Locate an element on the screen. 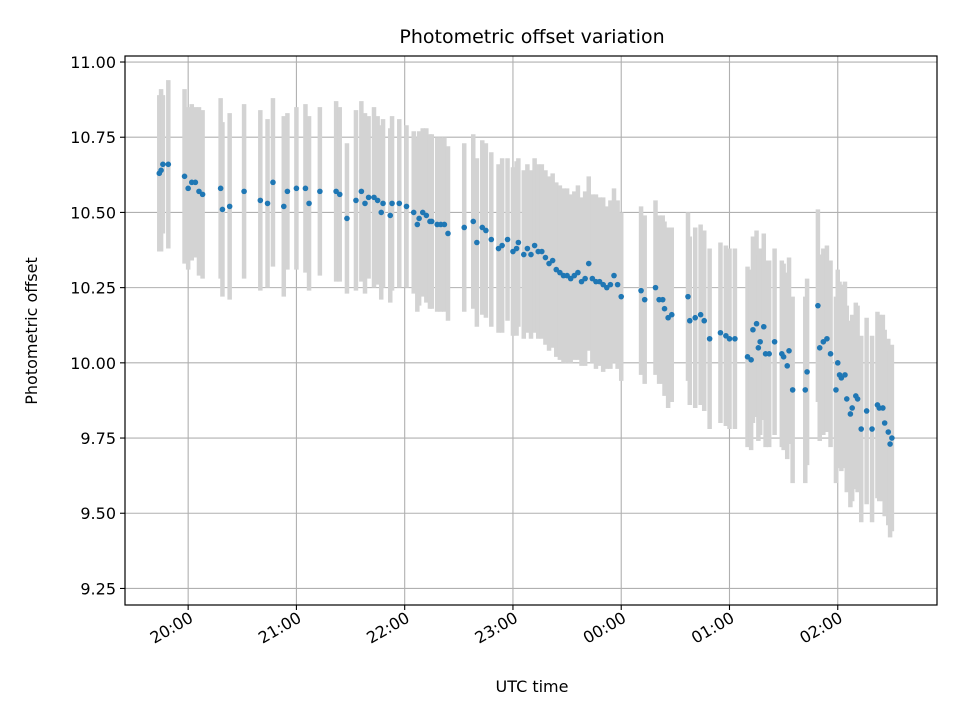 The width and height of the screenshot is (960, 720). y-tick-label: 9.50 is located at coordinates (98, 513).